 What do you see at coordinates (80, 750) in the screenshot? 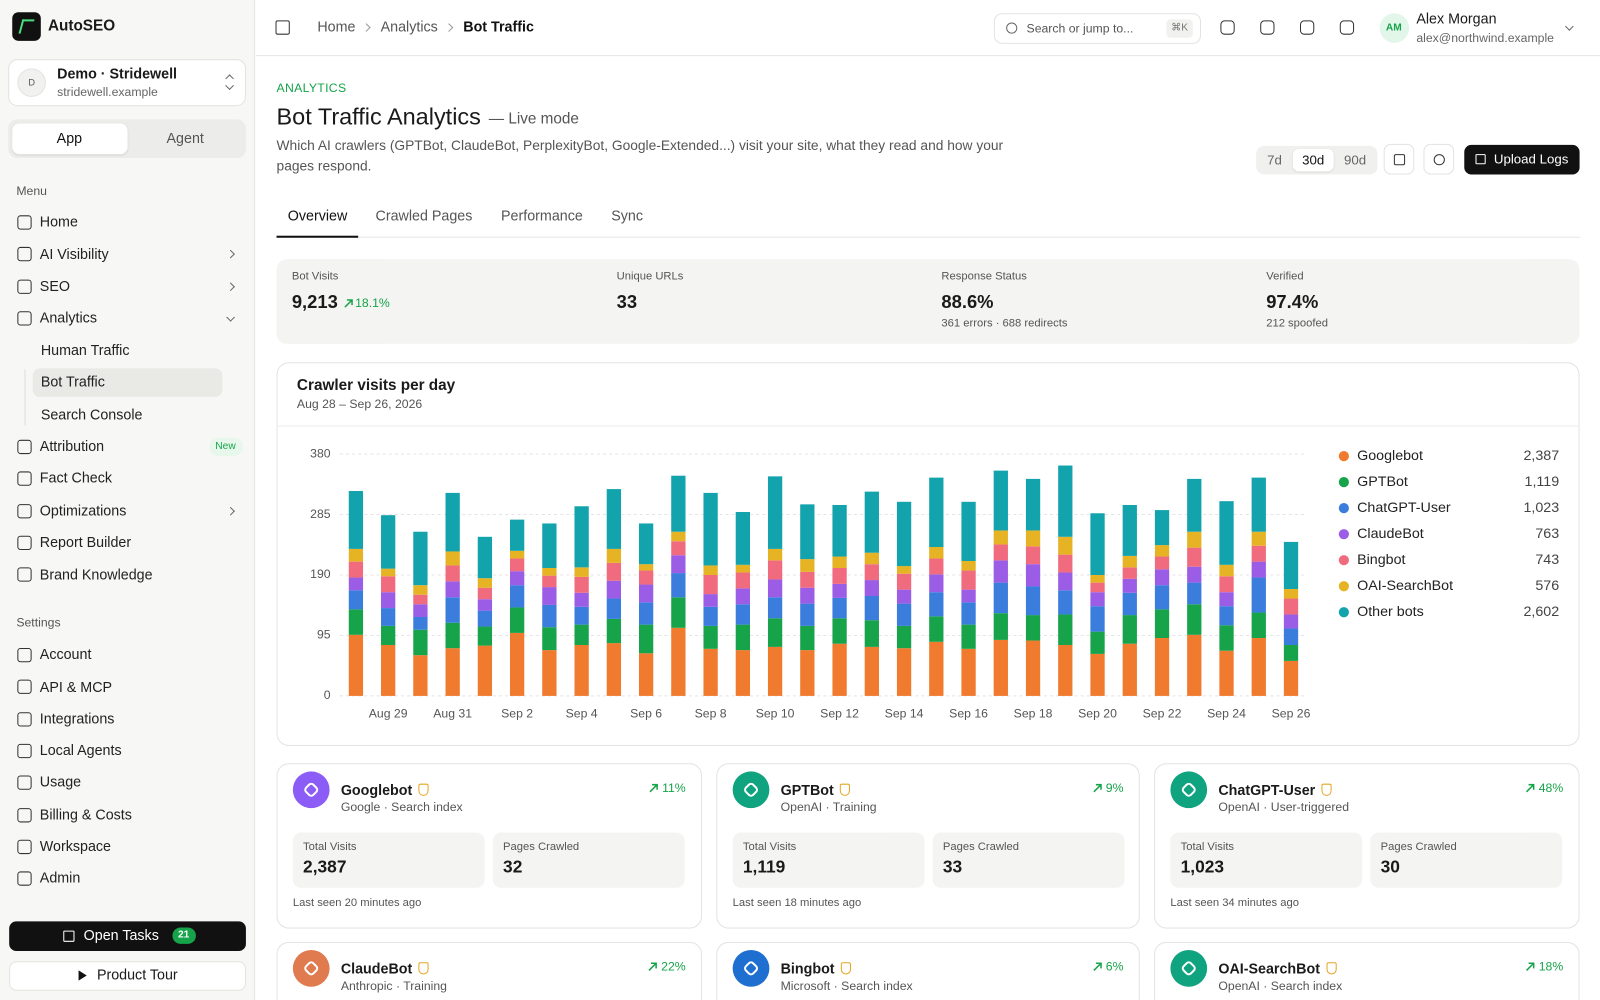
I see `settings-item: Local Agents` at bounding box center [80, 750].